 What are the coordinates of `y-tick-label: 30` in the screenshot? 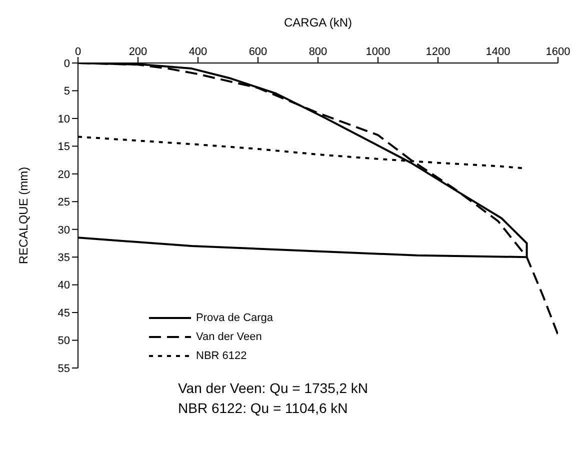 It's located at (64, 230).